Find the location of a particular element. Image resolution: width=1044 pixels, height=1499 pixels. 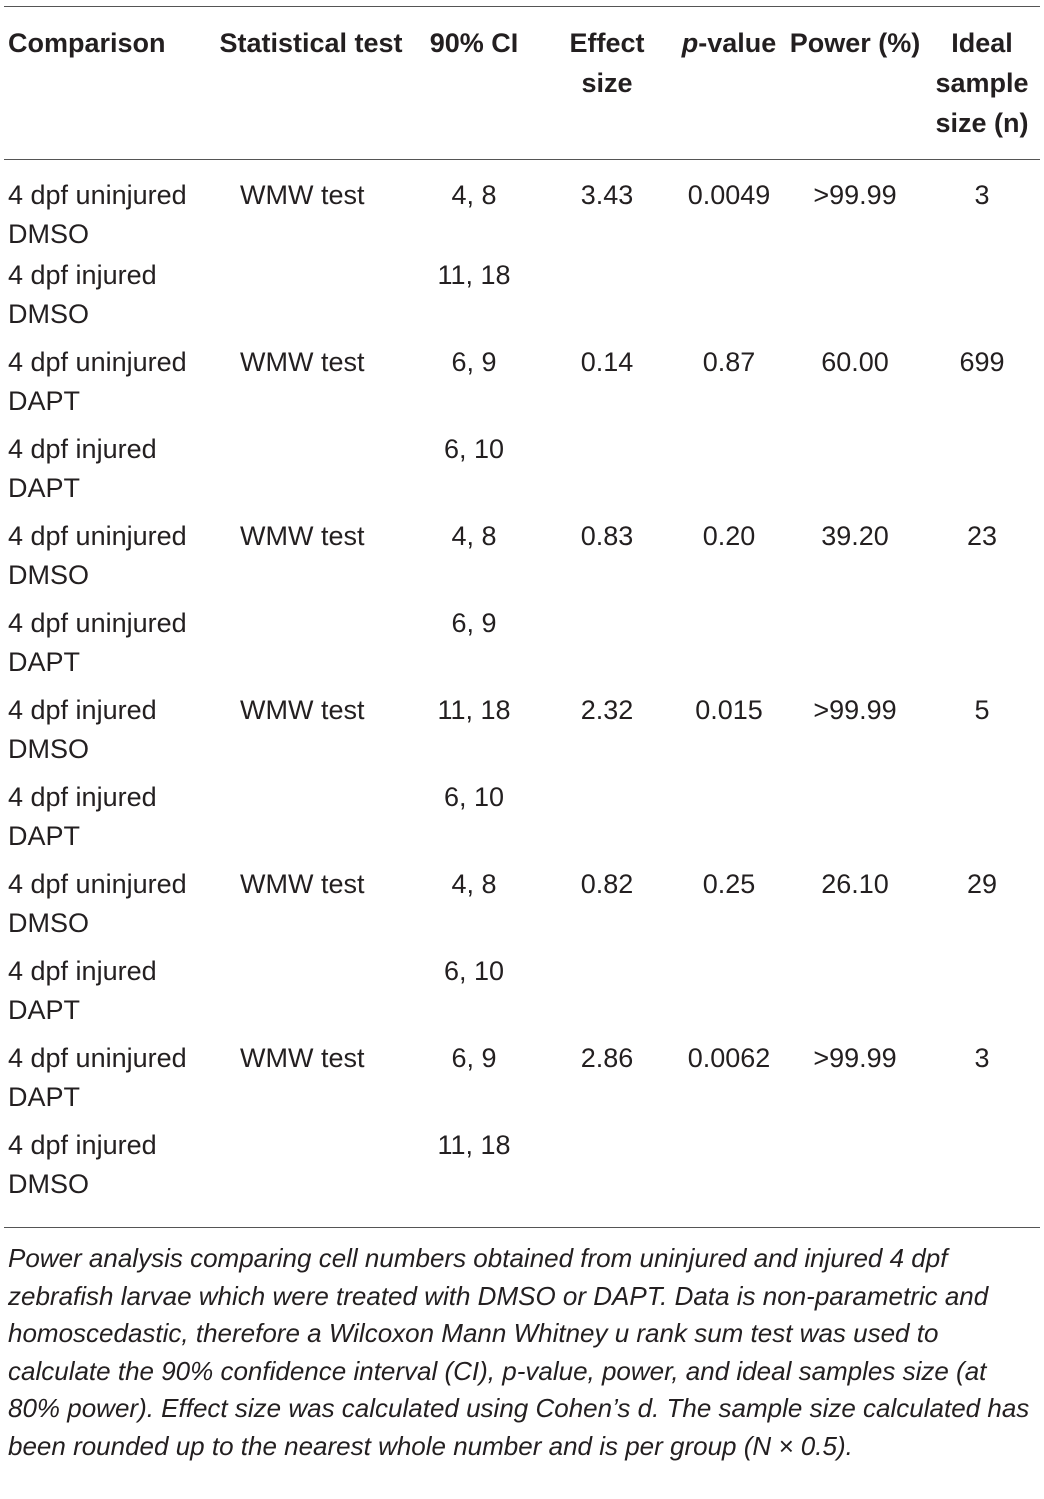

cell-p-value: 0.25 is located at coordinates (729, 884).